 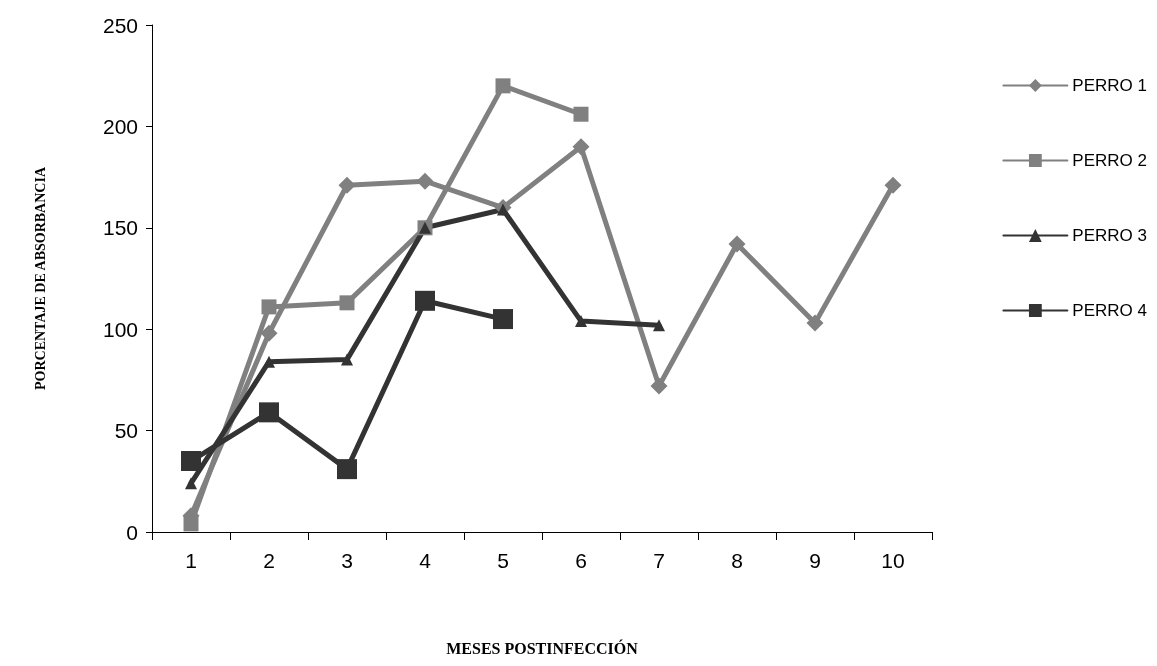 What do you see at coordinates (503, 560) in the screenshot?
I see `x-tick-label: 5` at bounding box center [503, 560].